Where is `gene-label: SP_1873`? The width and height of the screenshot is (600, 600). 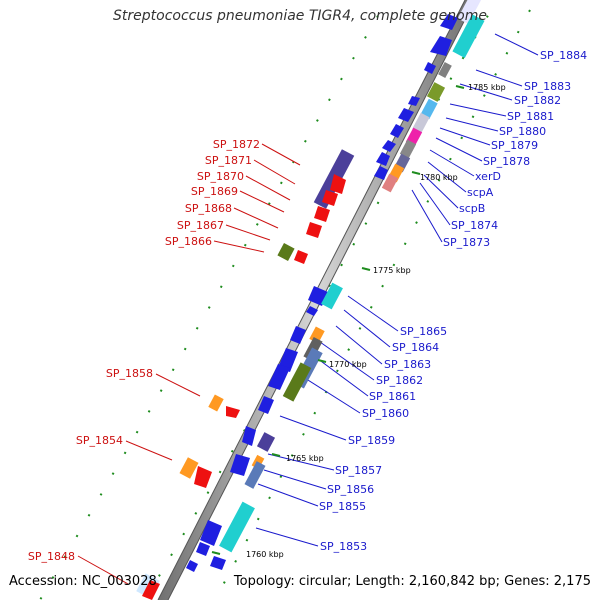
gene-label: SP_1873 is located at coordinates (466, 242).